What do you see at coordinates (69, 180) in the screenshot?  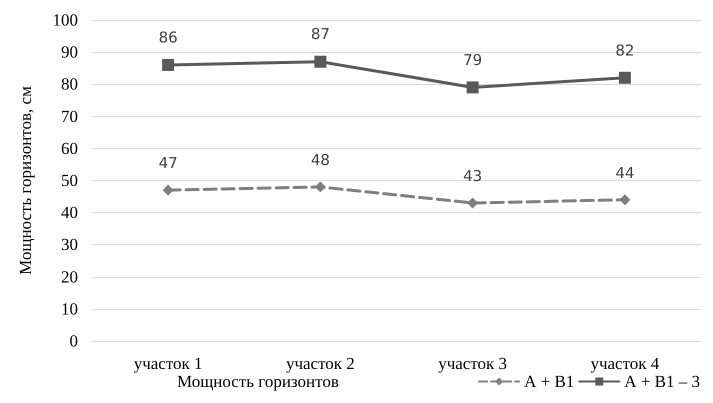 I see `y-tick-label: 50` at bounding box center [69, 180].